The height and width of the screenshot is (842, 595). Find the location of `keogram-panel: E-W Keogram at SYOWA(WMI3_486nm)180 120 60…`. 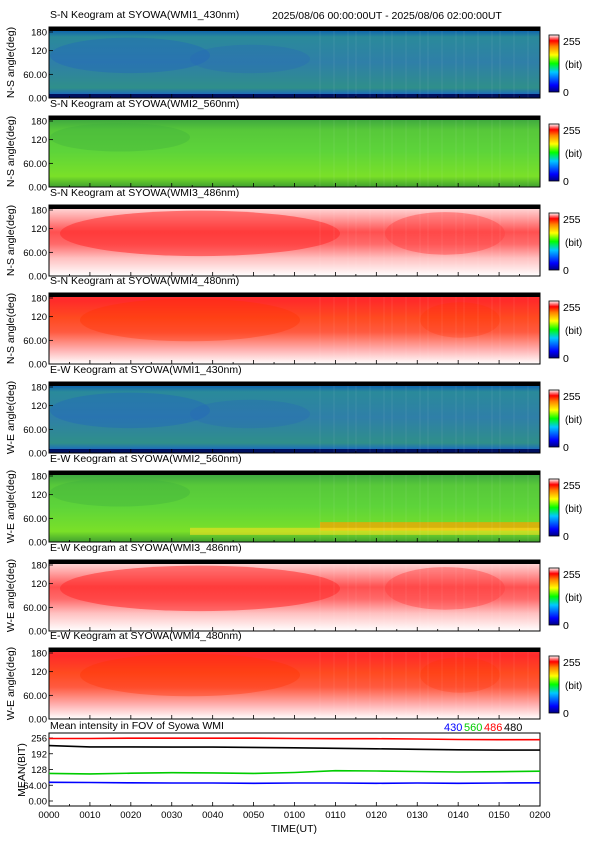

keogram-panel: E-W Keogram at SYOWA(WMI3_486nm)180 120 60… is located at coordinates (293, 590).